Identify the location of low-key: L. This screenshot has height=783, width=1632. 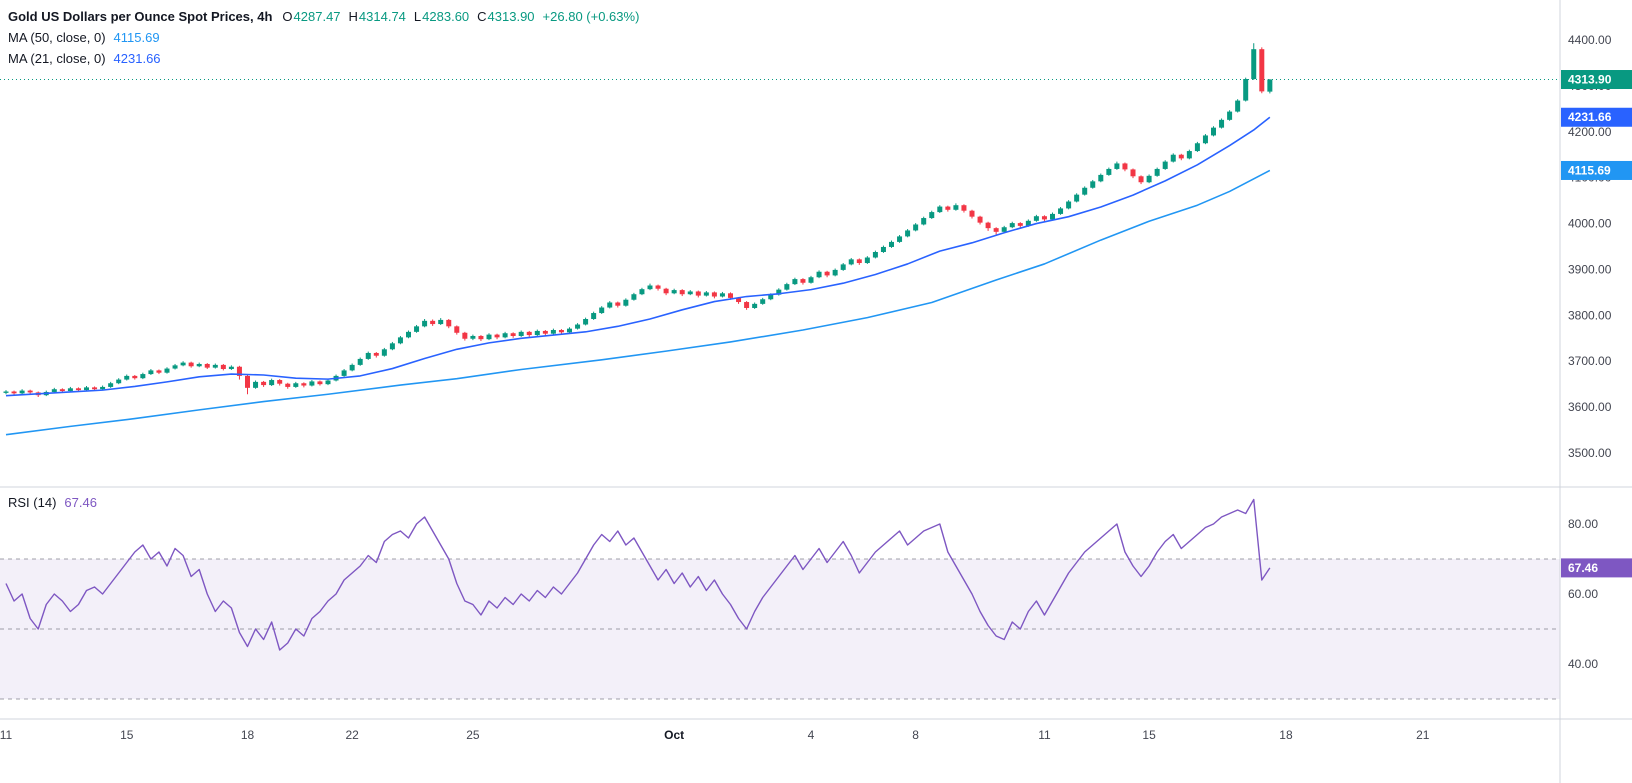
(417, 16).